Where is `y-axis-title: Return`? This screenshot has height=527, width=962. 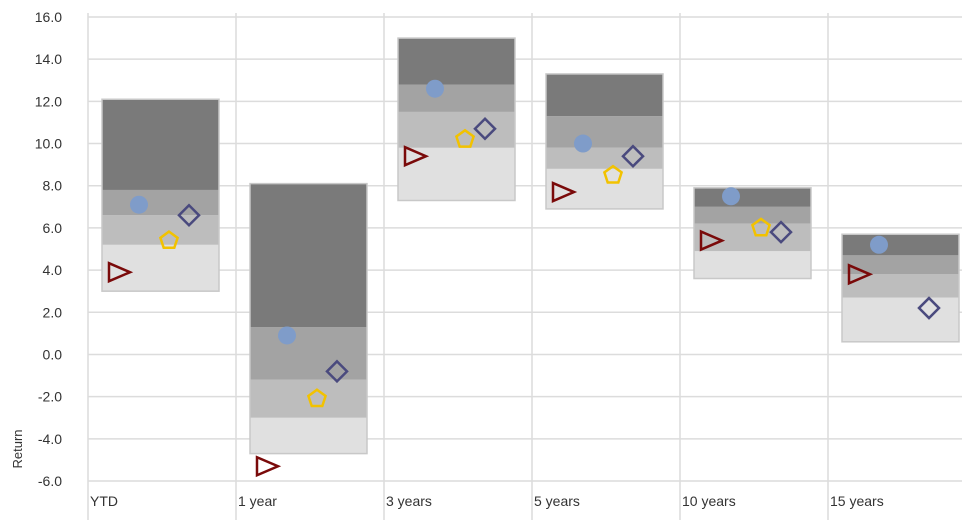
y-axis-title: Return is located at coordinates (17, 448).